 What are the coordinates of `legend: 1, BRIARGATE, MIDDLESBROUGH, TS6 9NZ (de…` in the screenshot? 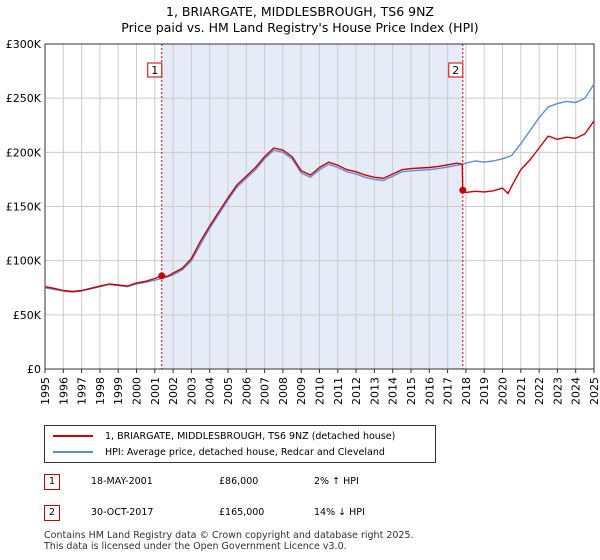 It's located at (240, 444).